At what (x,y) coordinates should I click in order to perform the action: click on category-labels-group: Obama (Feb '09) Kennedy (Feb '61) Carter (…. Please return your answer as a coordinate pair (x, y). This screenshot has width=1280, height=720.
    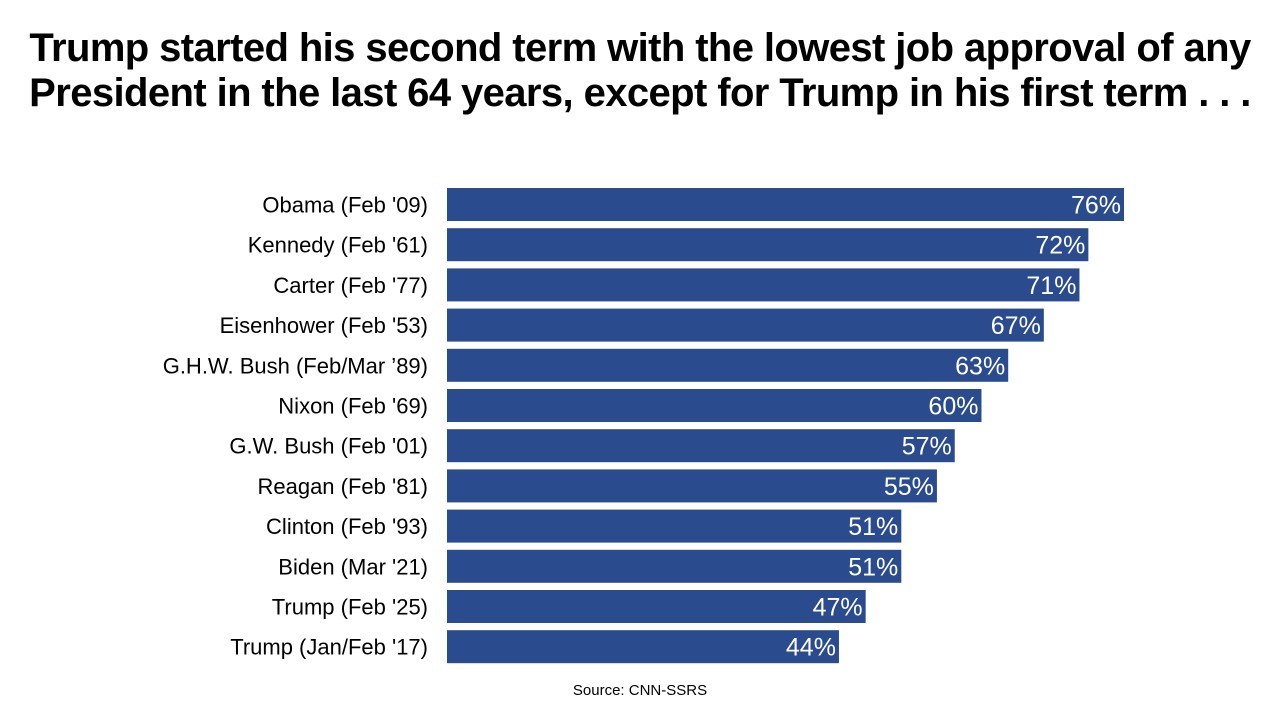
    Looking at the image, I should click on (295, 426).